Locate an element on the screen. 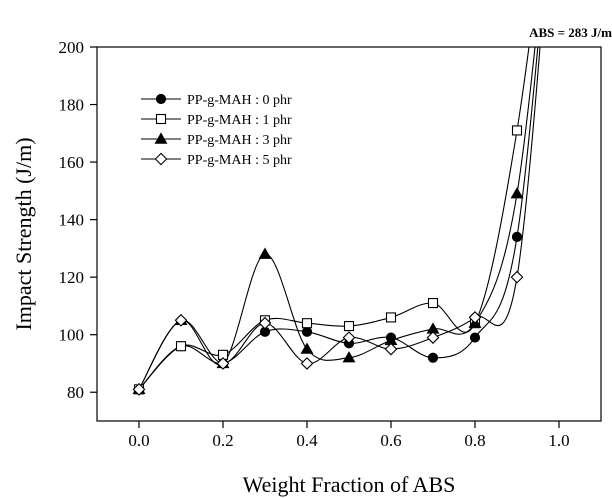 This screenshot has height=498, width=612. legend-label: PP-g-MAH : 5 phr is located at coordinates (239, 160).